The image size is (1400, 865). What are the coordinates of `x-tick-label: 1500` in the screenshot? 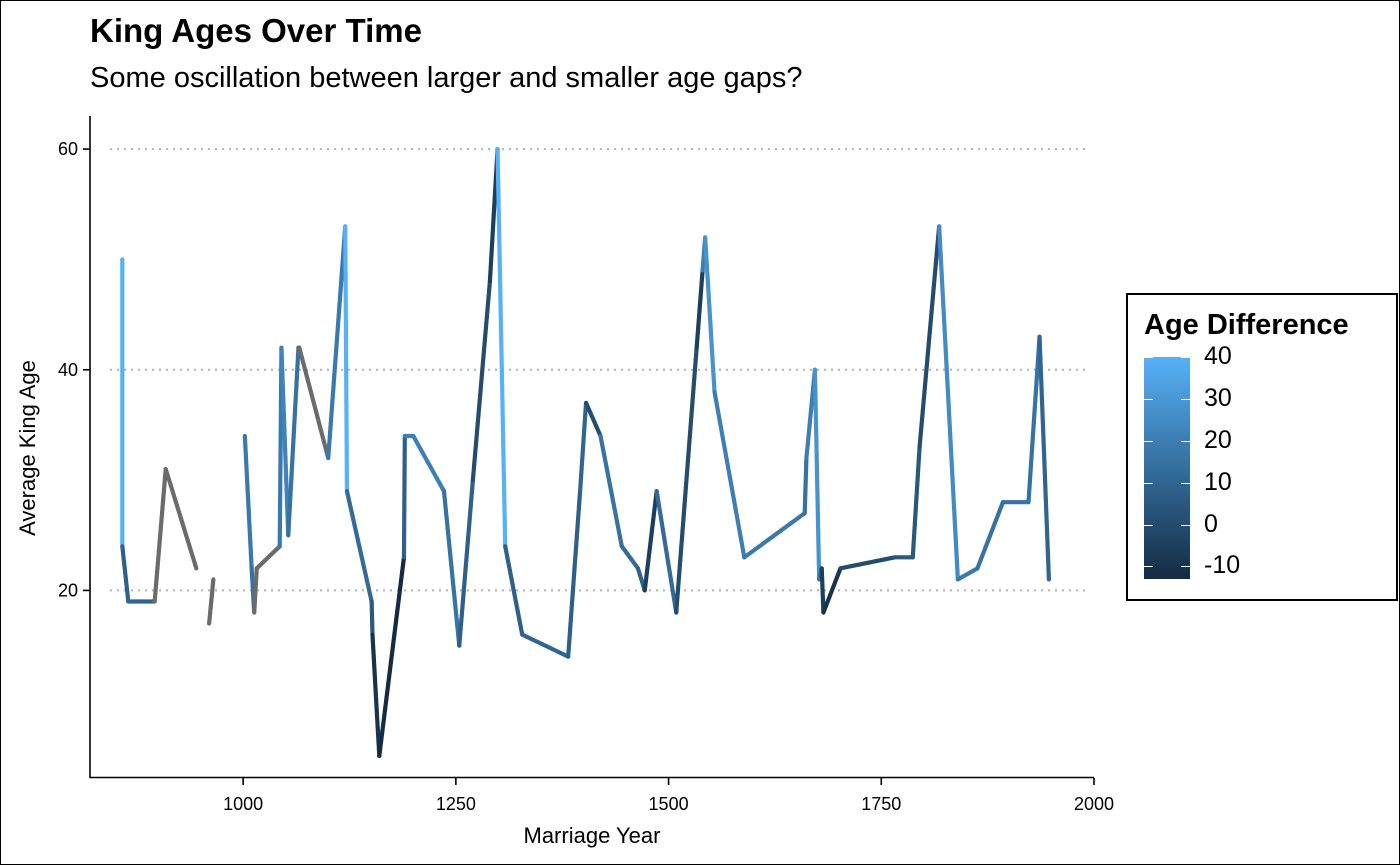 It's located at (669, 804).